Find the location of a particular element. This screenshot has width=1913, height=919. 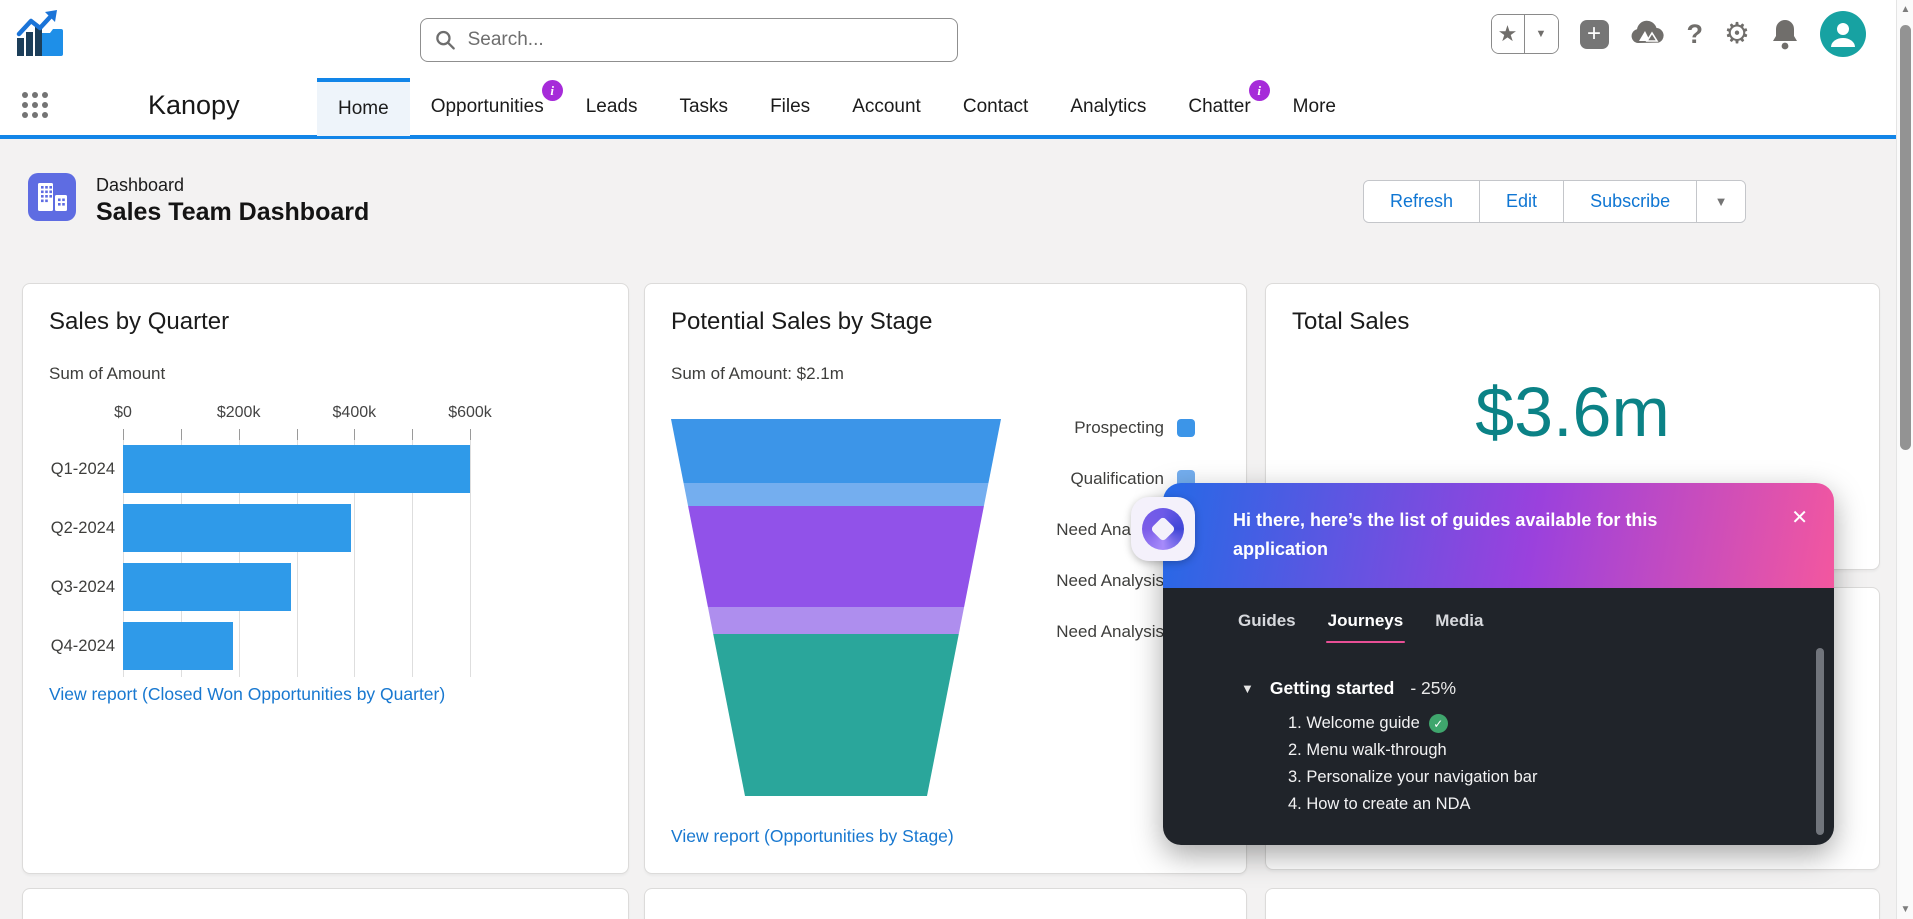

bar-category-label: Q2-2024 is located at coordinates (82, 528).